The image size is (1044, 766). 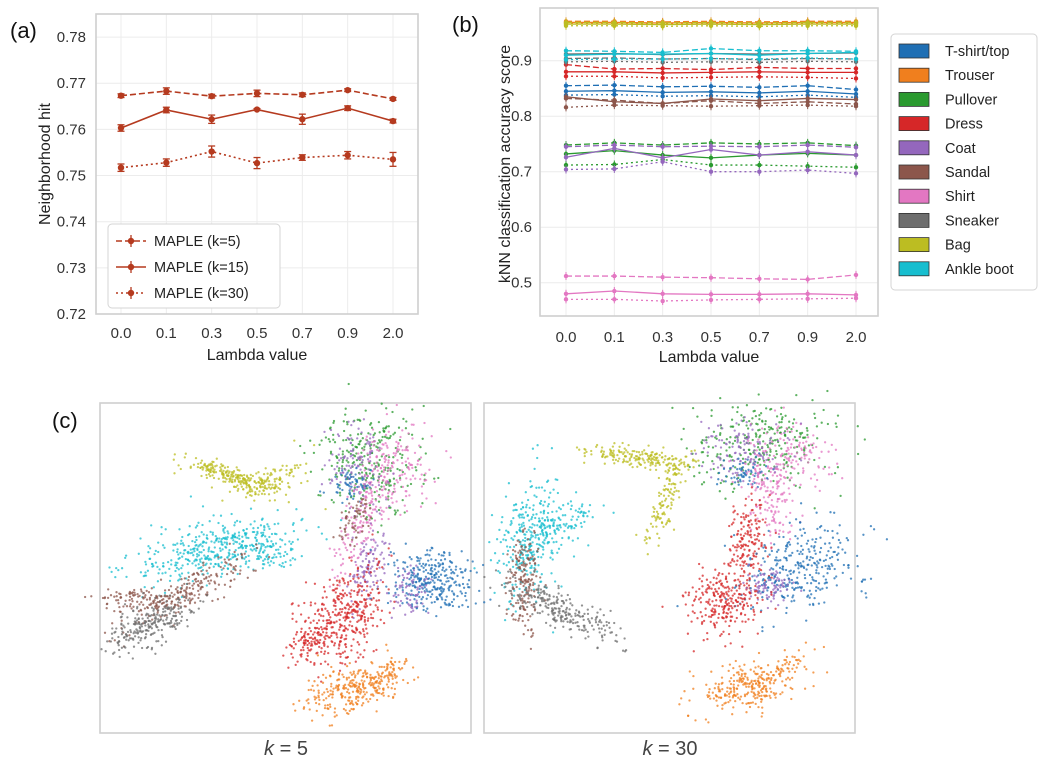 I want to click on chart-b-x-tick-label: 0.7, so click(x=759, y=337).